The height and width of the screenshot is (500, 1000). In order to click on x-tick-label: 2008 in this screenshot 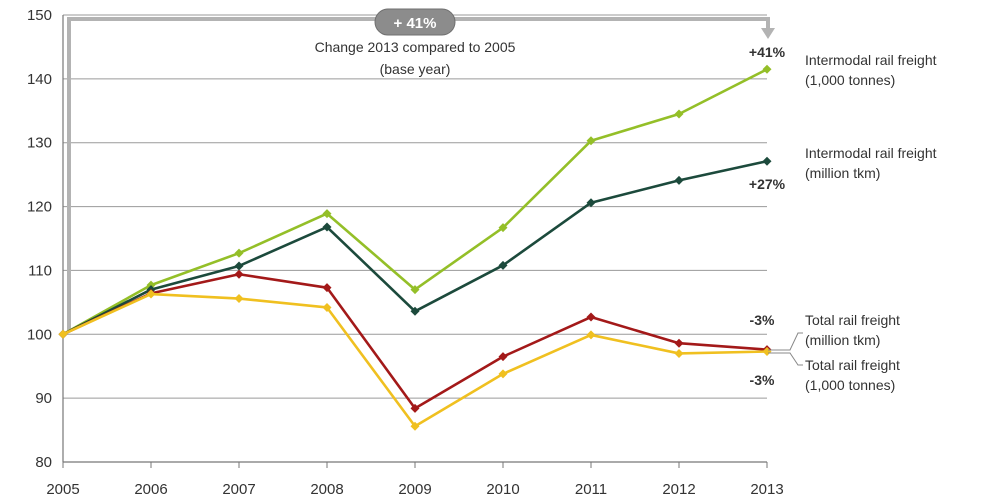, I will do `click(326, 489)`.